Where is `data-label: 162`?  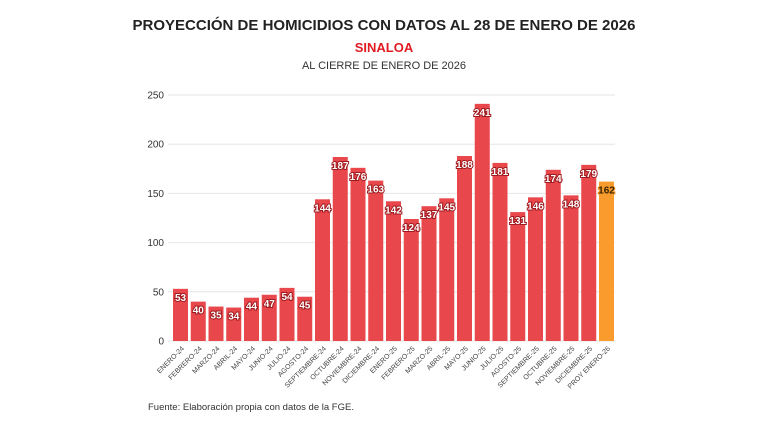 data-label: 162 is located at coordinates (606, 191).